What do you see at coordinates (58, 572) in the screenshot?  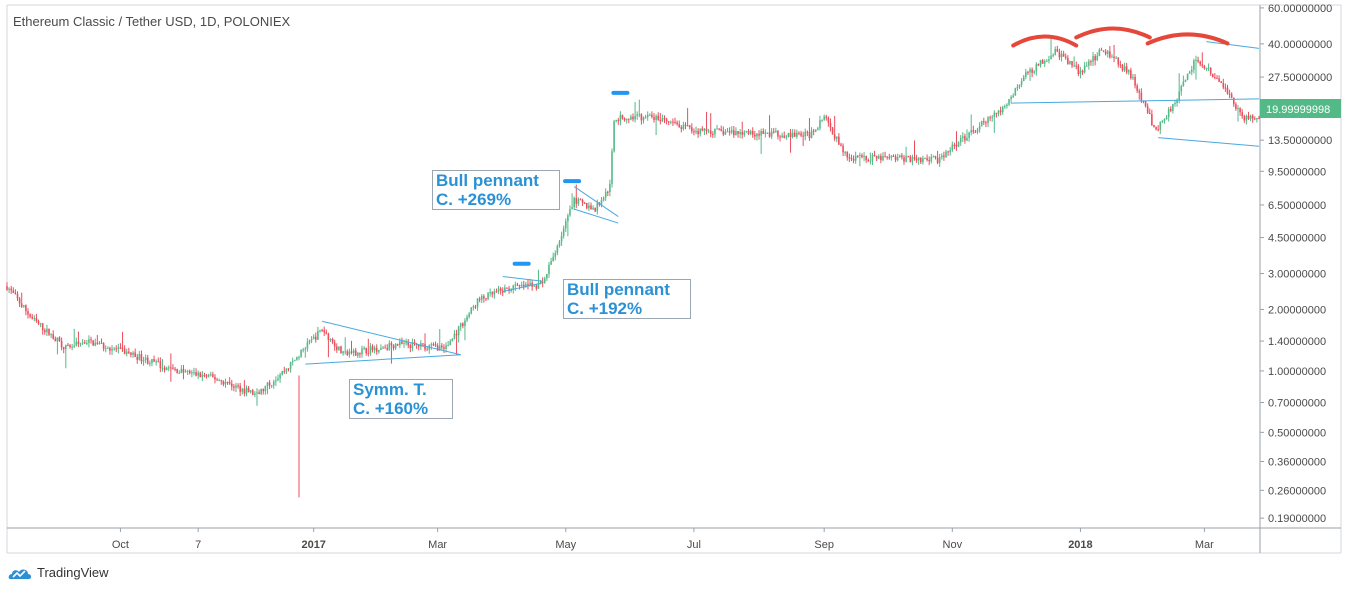 I see `tradingview-logo: TradingView` at bounding box center [58, 572].